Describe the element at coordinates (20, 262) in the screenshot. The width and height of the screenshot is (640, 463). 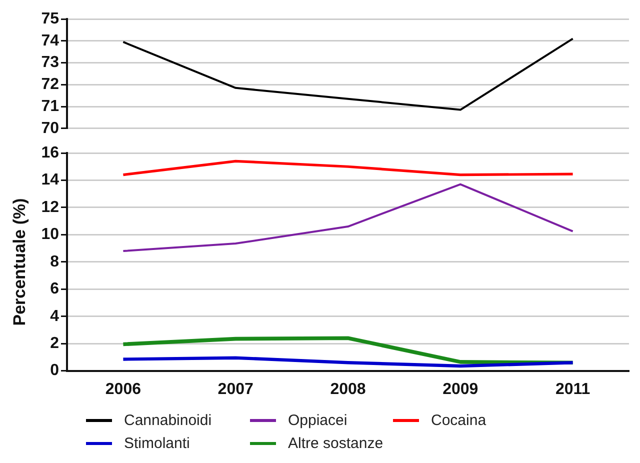
I see `y-axis-title: Percentuale (%)` at that location.